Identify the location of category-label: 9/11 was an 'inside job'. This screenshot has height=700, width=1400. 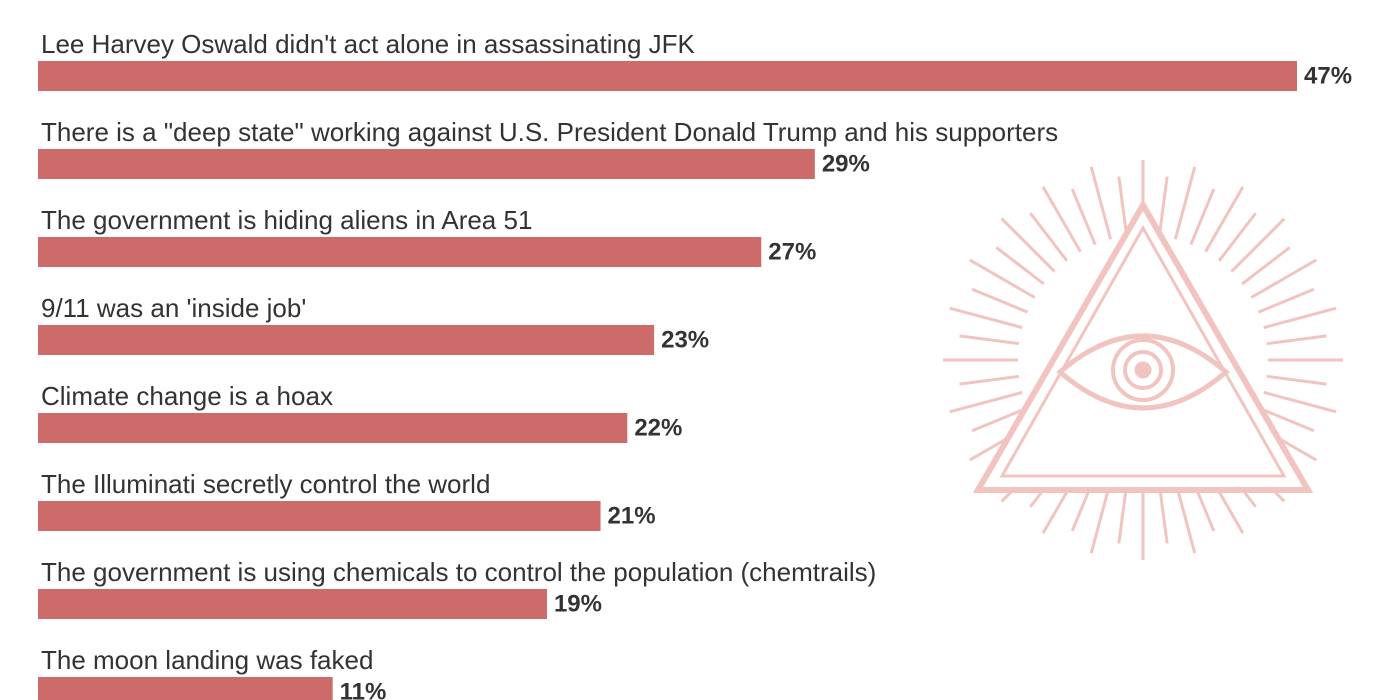
(173, 308).